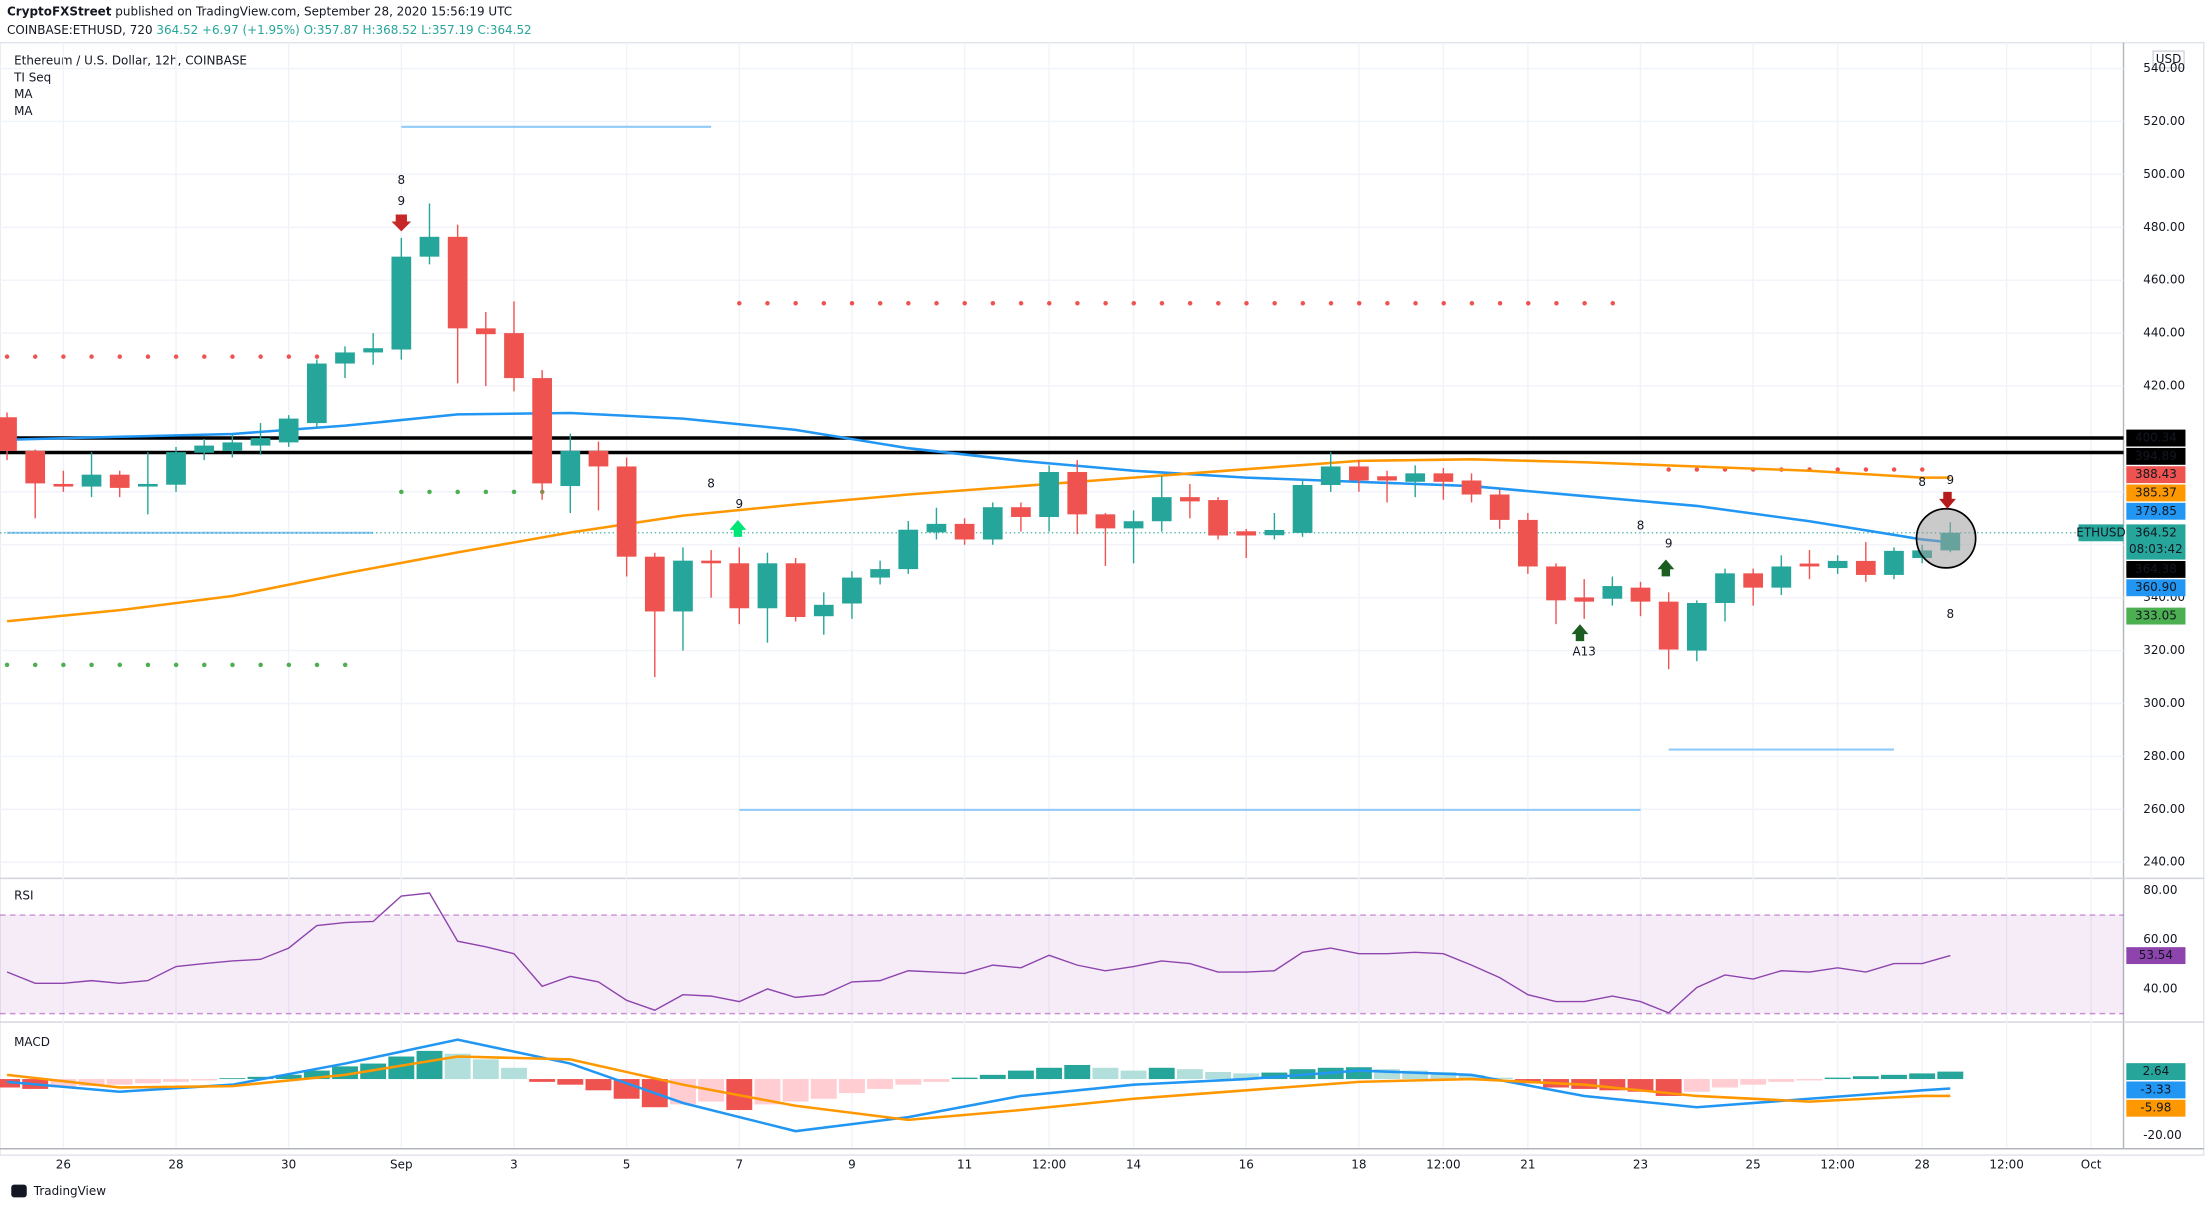 The image size is (2208, 1209). What do you see at coordinates (2164, 174) in the screenshot?
I see `y-tick-label: 500.00` at bounding box center [2164, 174].